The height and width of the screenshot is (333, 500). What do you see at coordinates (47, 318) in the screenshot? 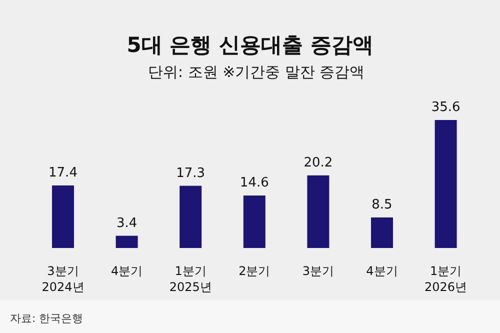
I see `text: 자료: 한국은행` at bounding box center [47, 318].